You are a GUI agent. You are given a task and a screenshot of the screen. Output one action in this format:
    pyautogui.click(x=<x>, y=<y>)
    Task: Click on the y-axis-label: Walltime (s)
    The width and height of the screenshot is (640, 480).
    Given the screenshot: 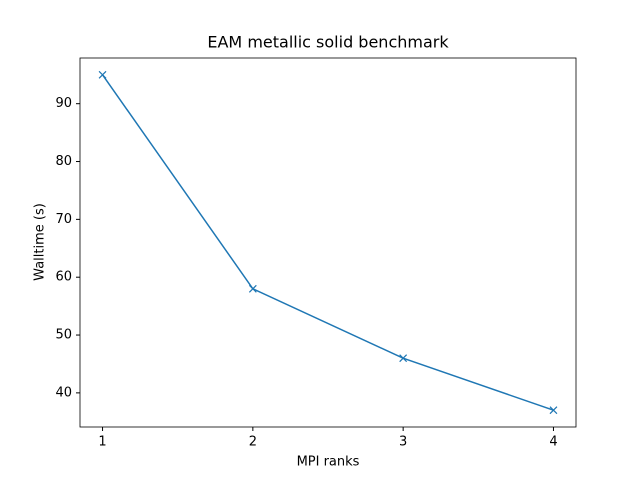 What is the action you would take?
    pyautogui.click(x=40, y=242)
    